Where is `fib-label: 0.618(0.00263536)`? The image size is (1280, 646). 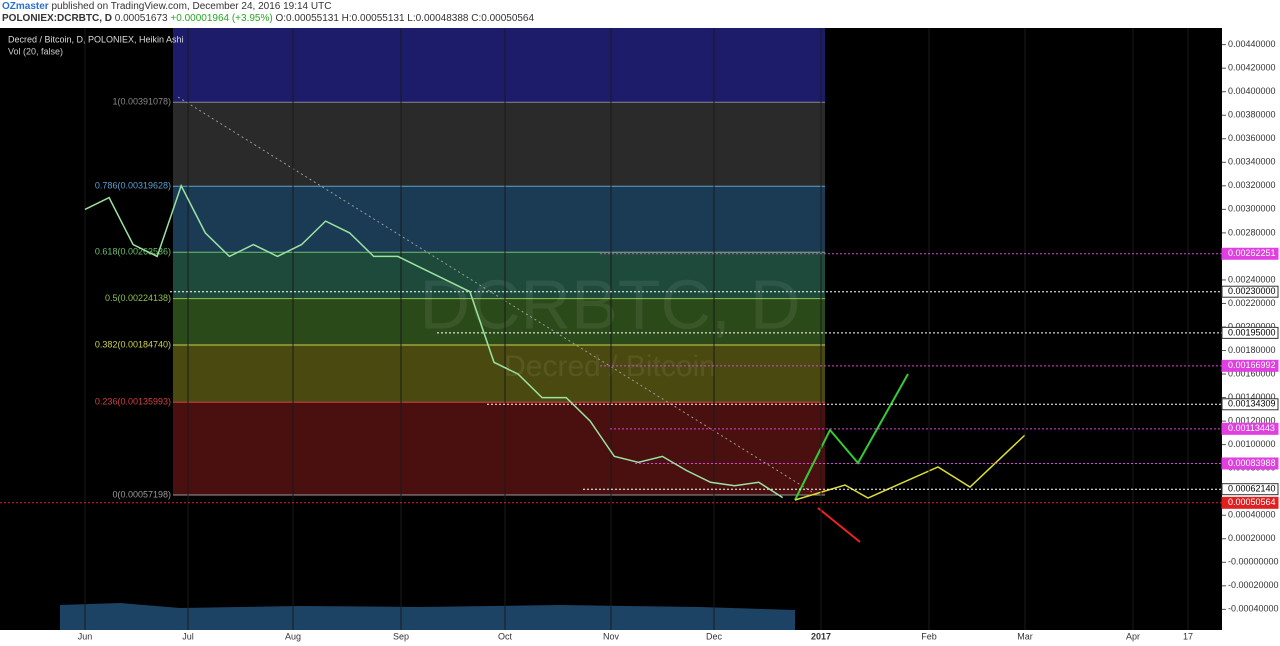 fib-label: 0.618(0.00263536) is located at coordinates (133, 252).